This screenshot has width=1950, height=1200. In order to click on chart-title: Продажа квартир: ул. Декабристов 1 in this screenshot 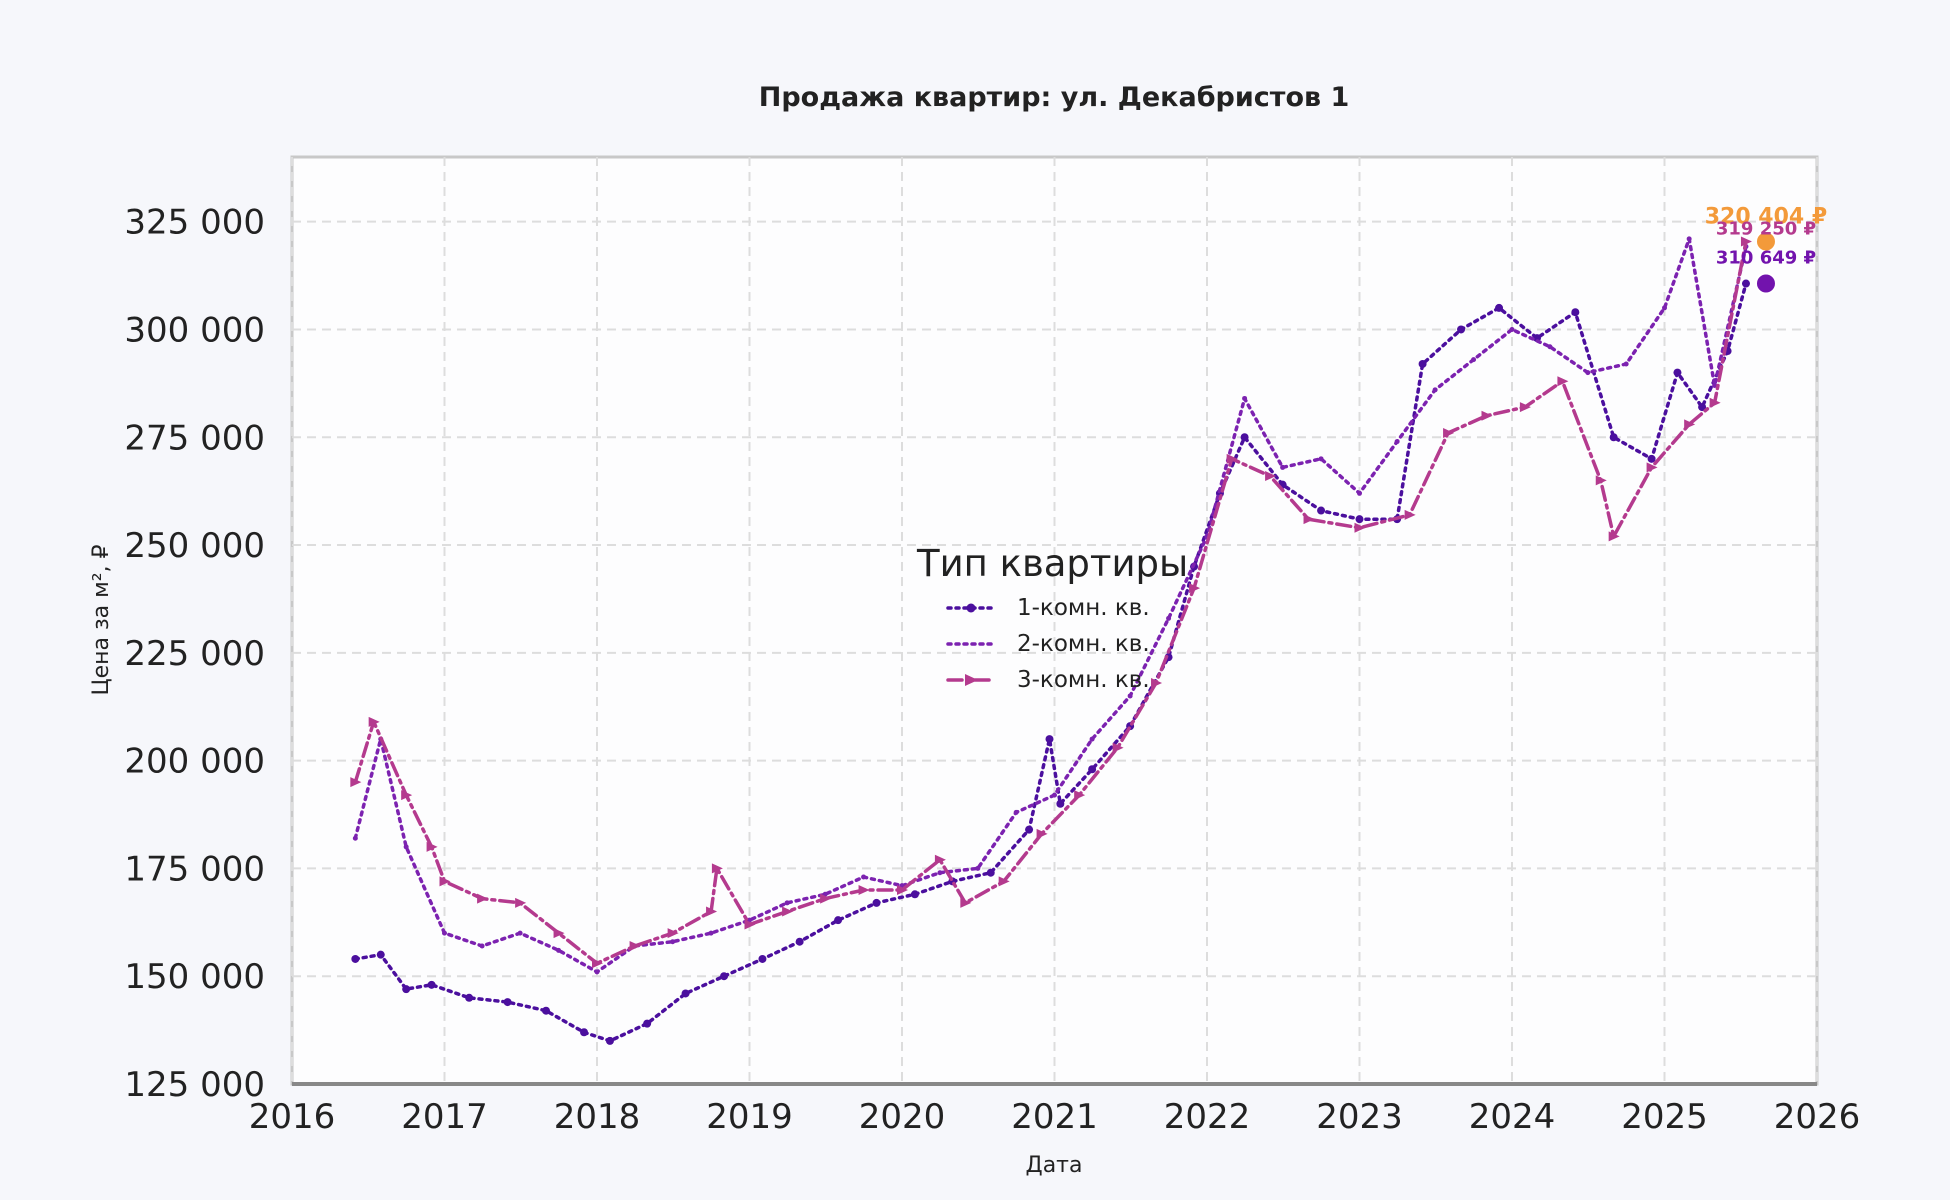, I will do `click(1054, 97)`.